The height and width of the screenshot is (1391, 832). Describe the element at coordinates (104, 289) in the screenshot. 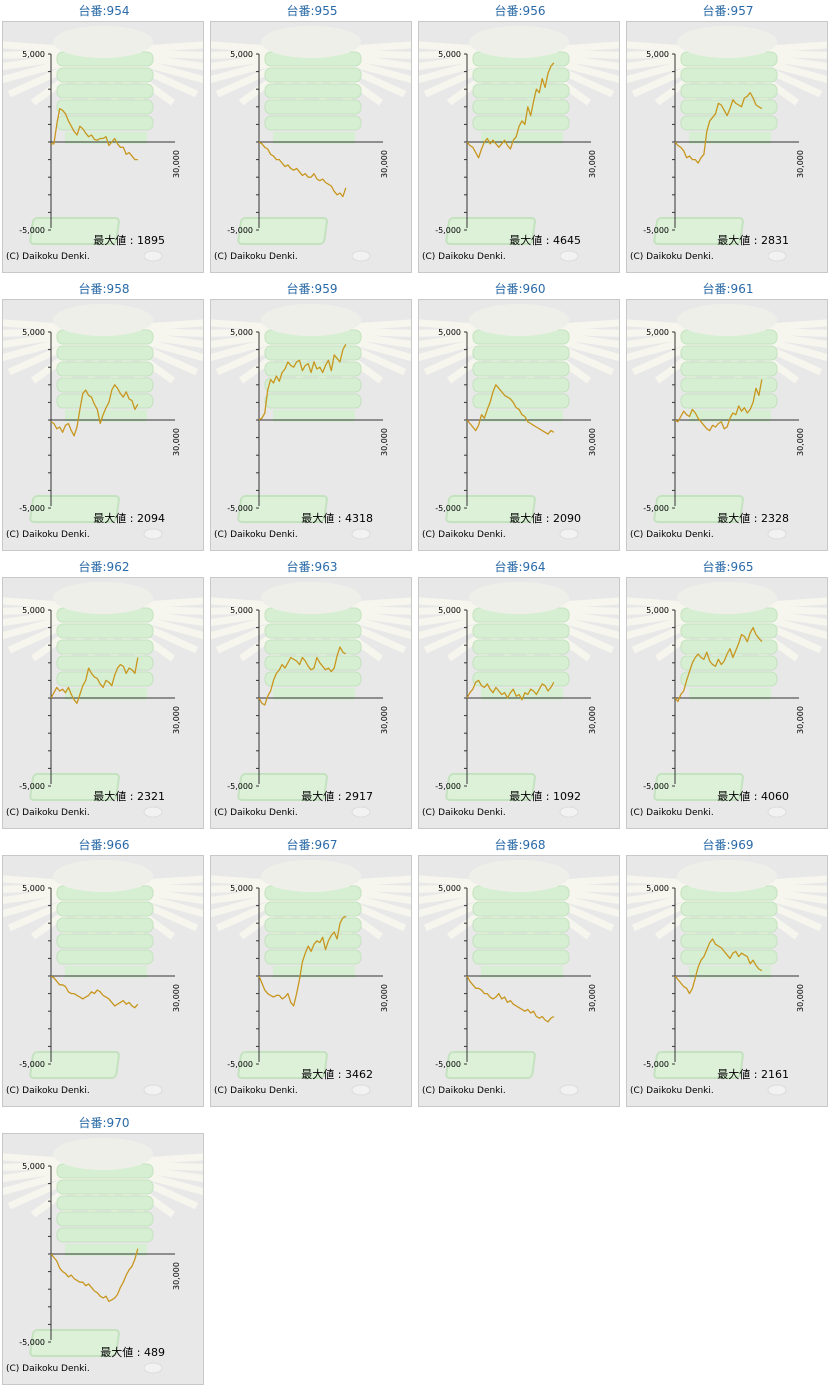

I see `machine-title: 台番:958` at that location.